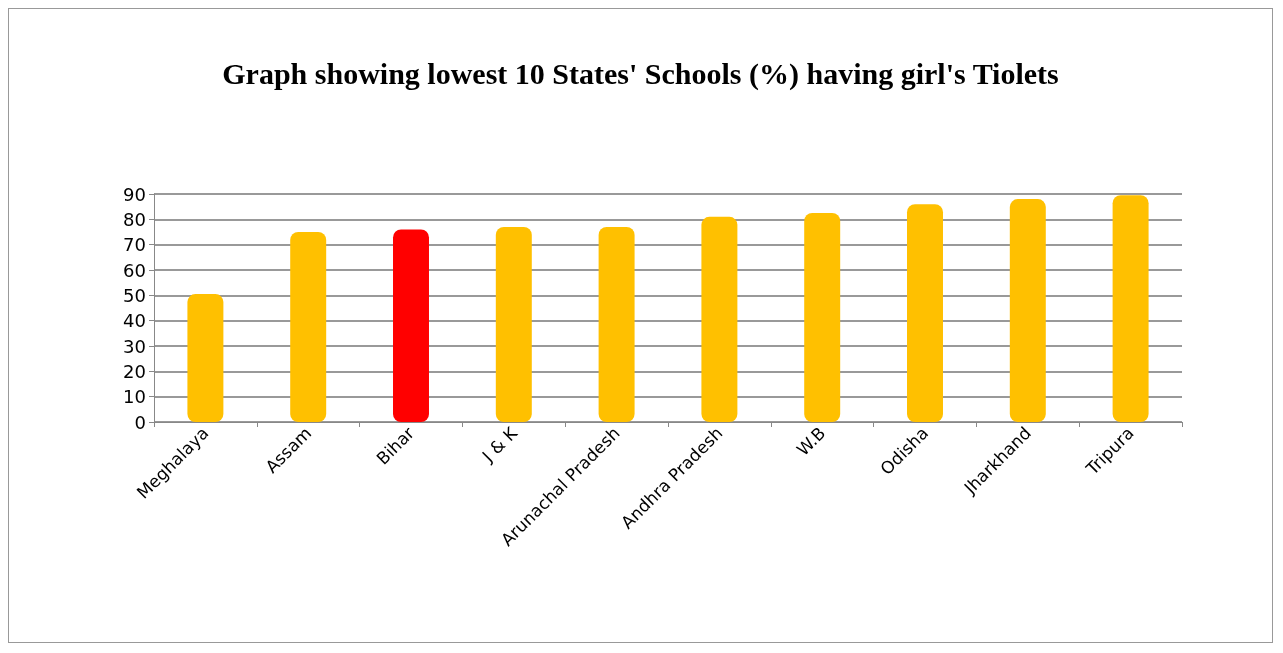 Image resolution: width=1283 pixels, height=653 pixels. What do you see at coordinates (134, 397) in the screenshot?
I see `y-tick-label: 10` at bounding box center [134, 397].